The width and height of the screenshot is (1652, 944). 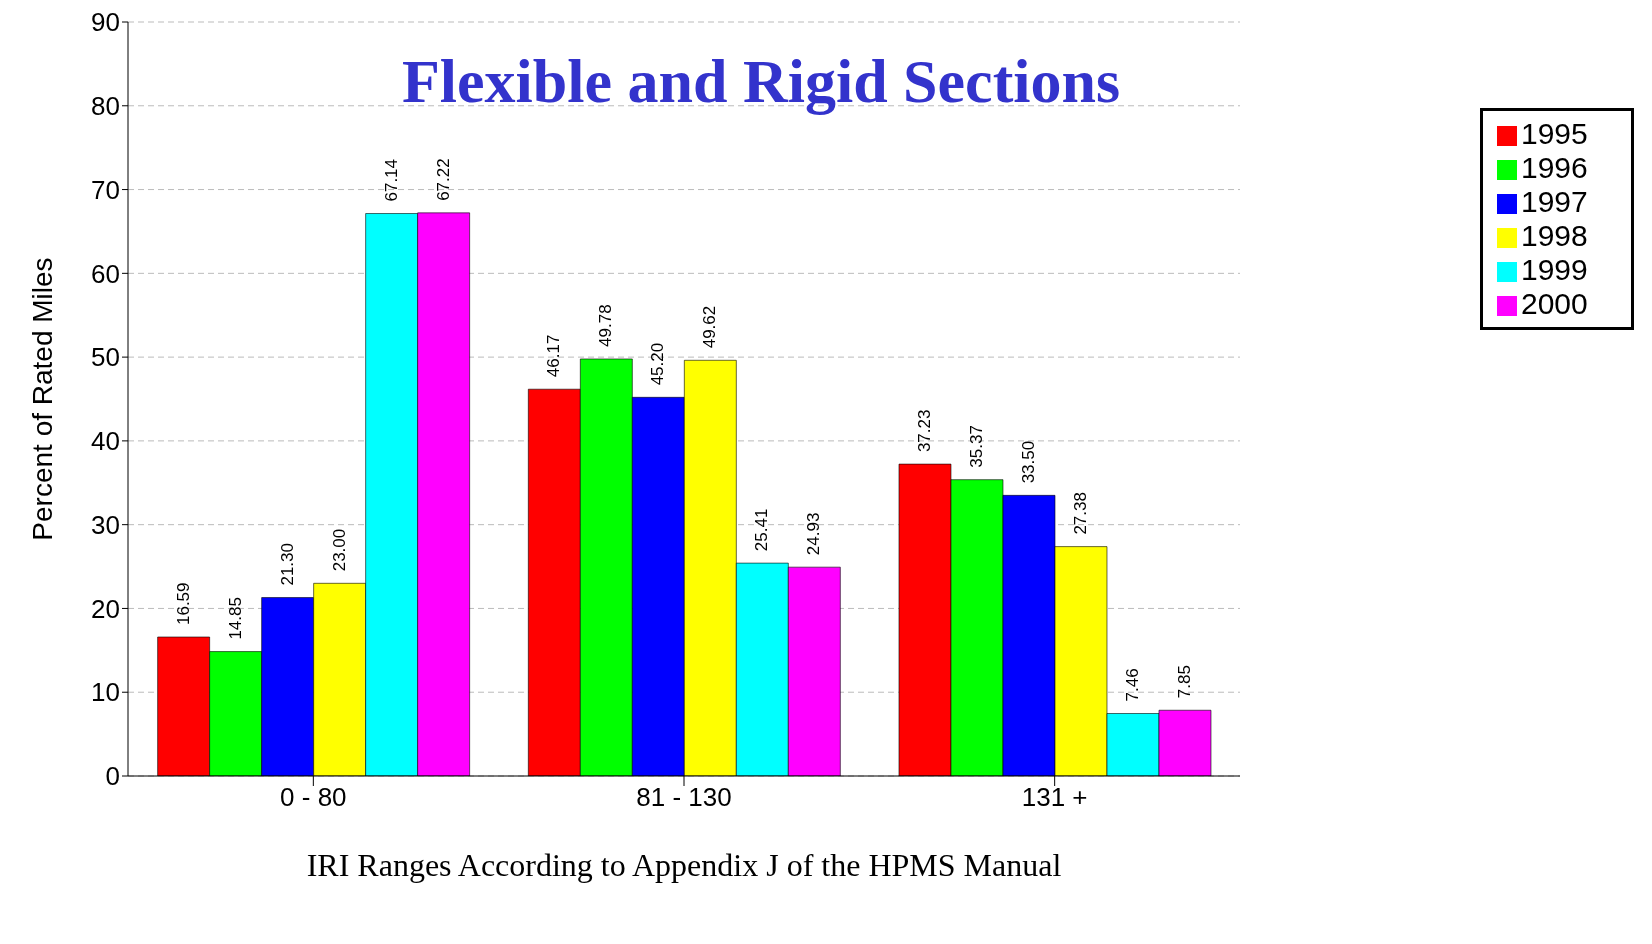 What do you see at coordinates (1028, 462) in the screenshot?
I see `data-label: 33.50` at bounding box center [1028, 462].